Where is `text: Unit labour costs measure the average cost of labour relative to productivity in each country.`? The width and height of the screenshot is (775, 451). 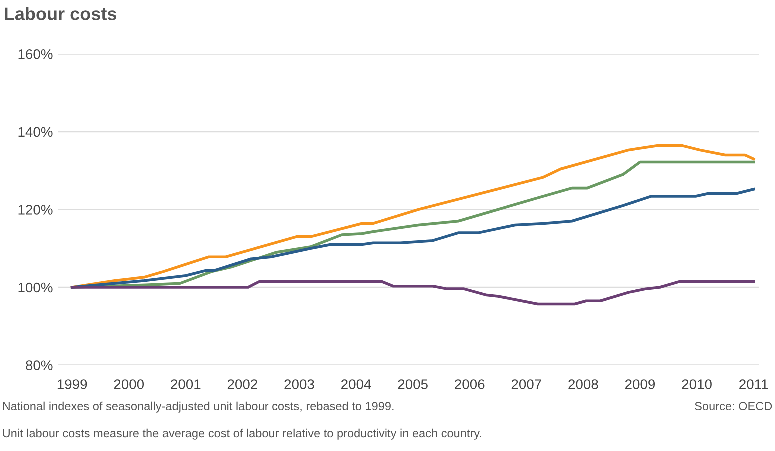 text: Unit labour costs measure the average cost of labour relative to productivity in each country. is located at coordinates (242, 434).